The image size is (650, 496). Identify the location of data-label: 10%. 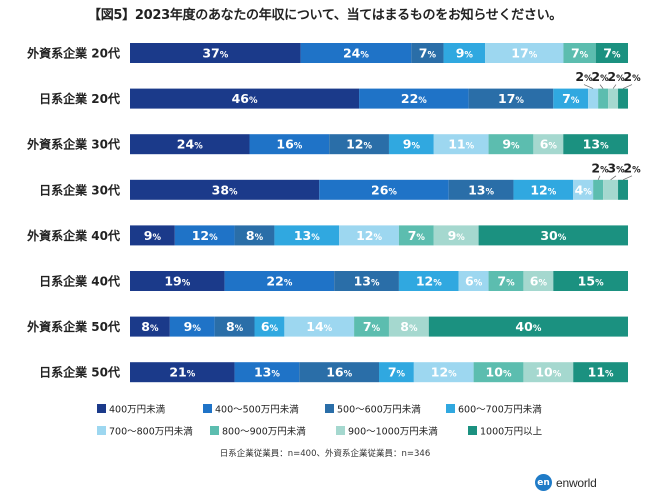
(499, 372).